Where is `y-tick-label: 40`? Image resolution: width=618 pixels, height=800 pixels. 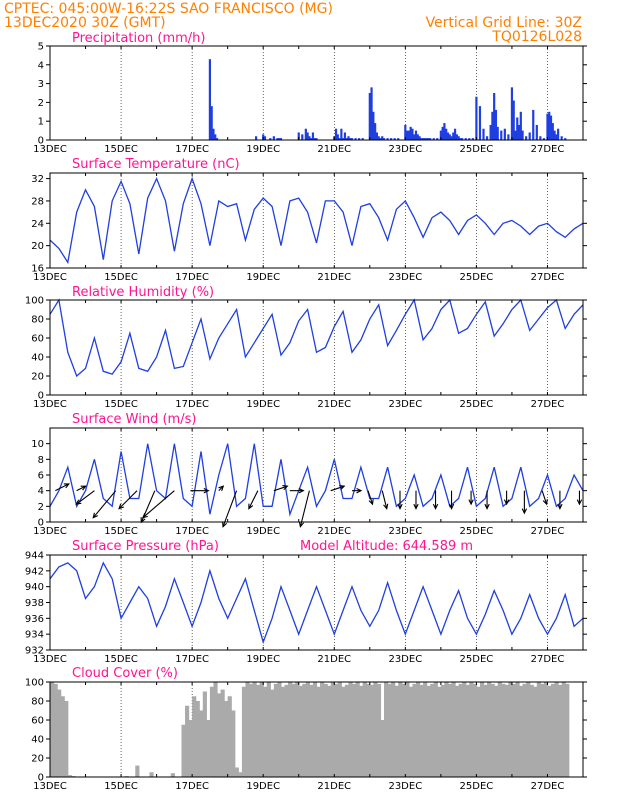 y-tick-label: 40 is located at coordinates (37, 740).